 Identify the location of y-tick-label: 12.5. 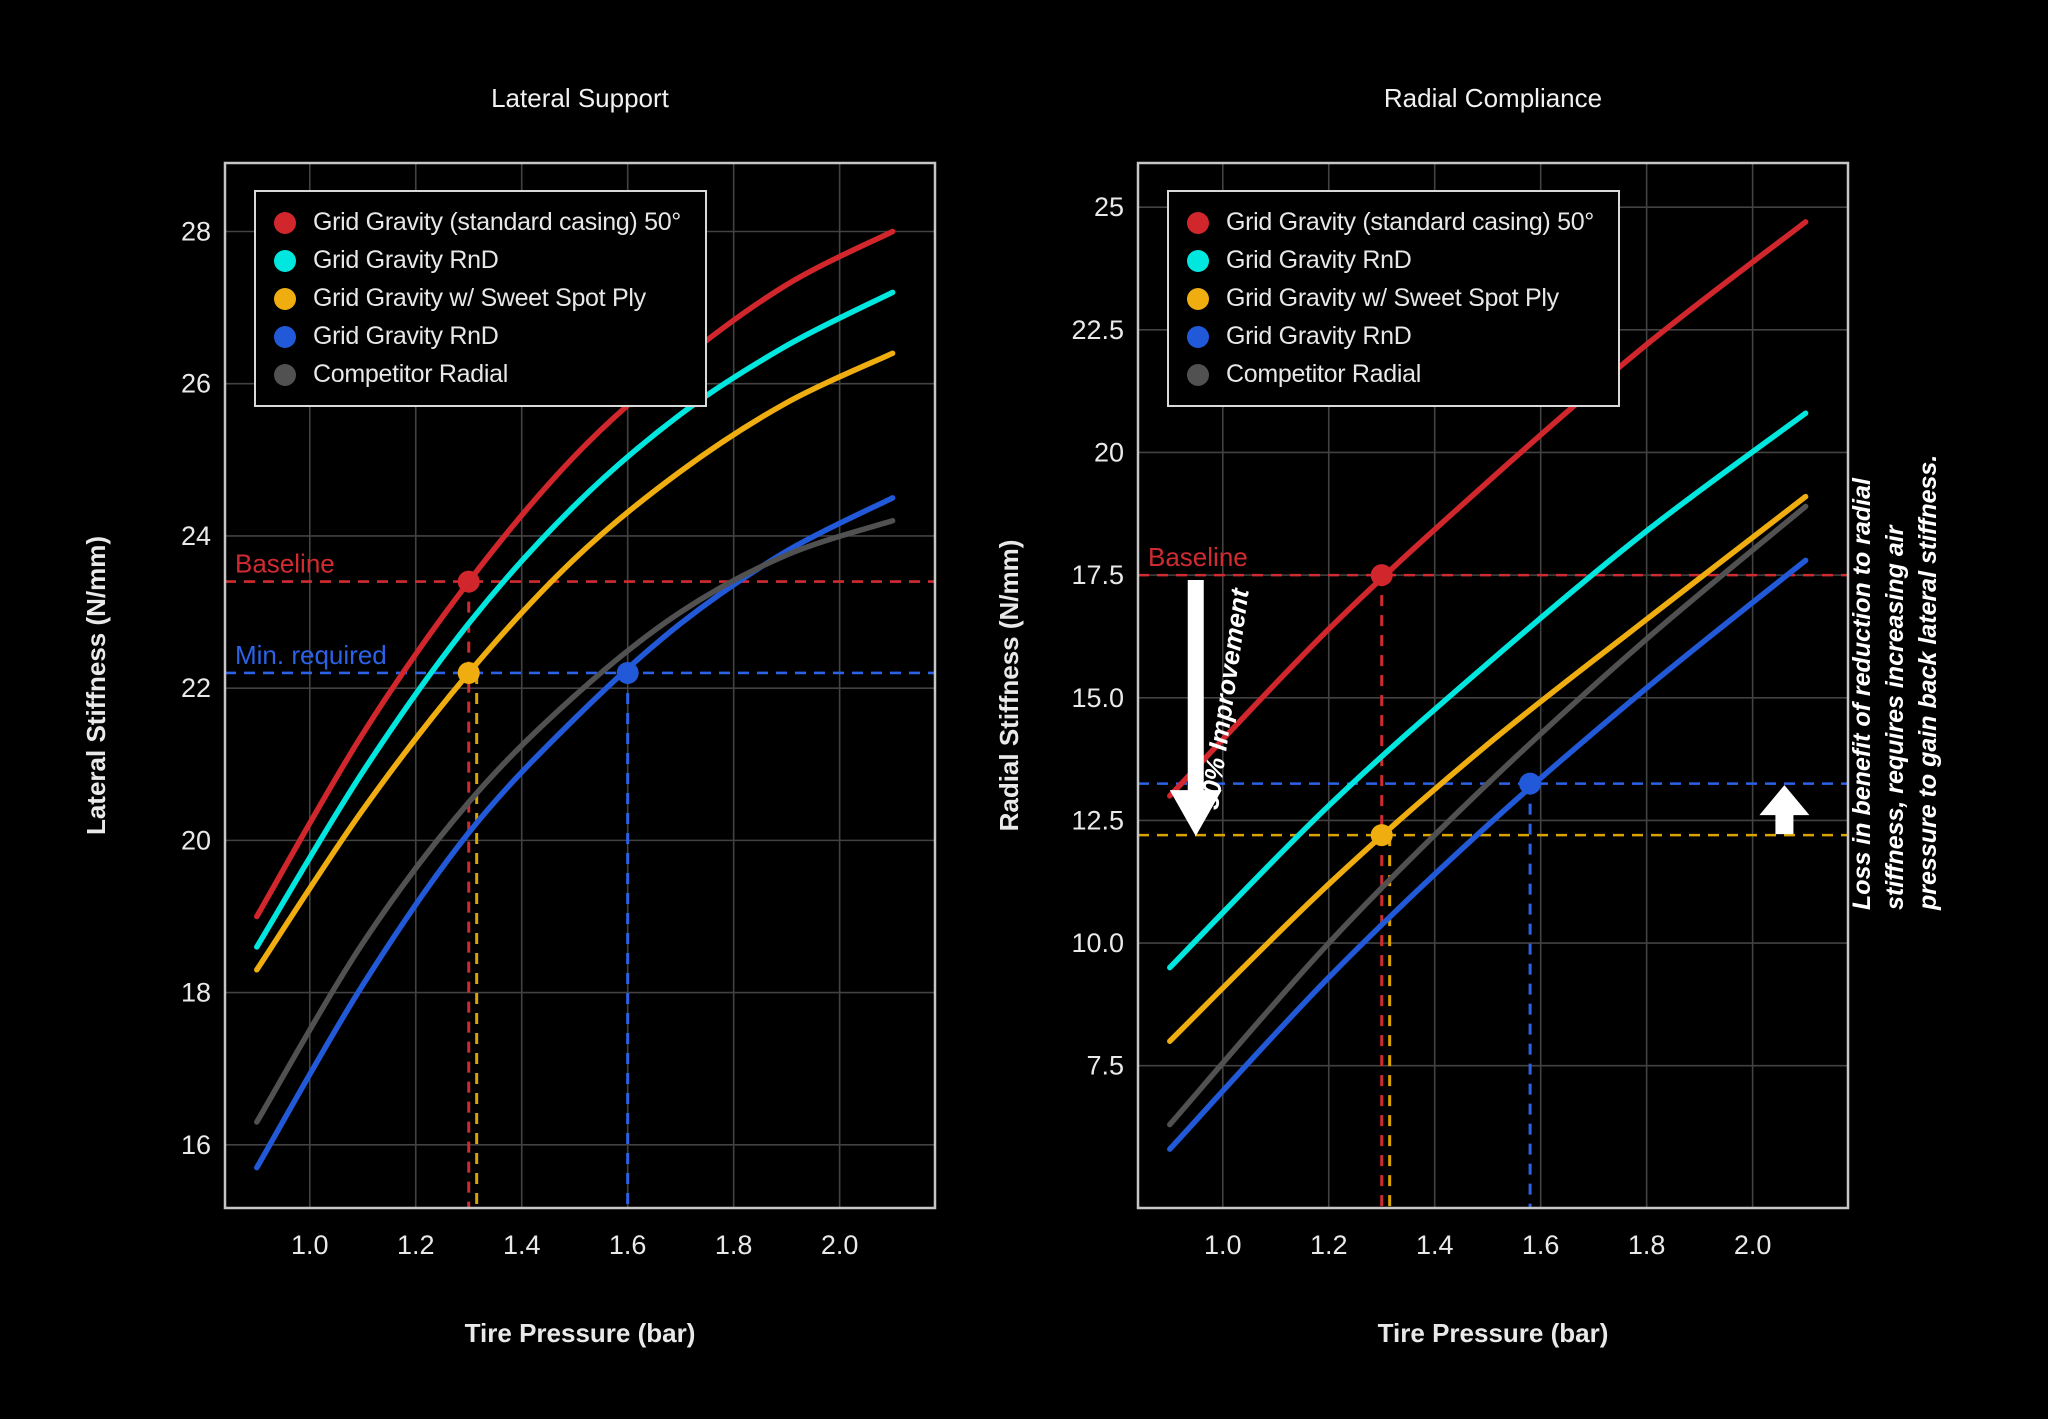
(1097, 820).